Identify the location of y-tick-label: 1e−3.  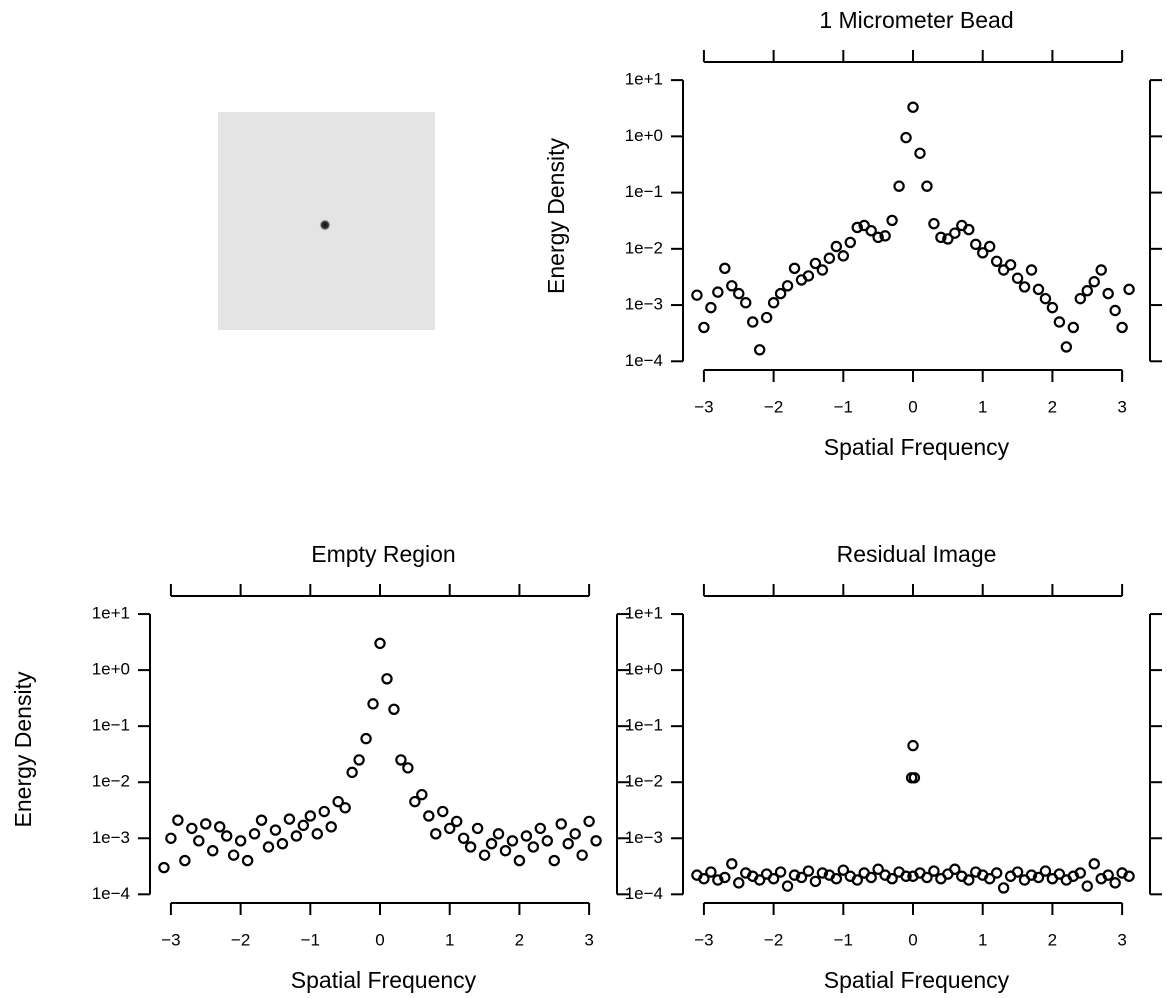
(644, 304).